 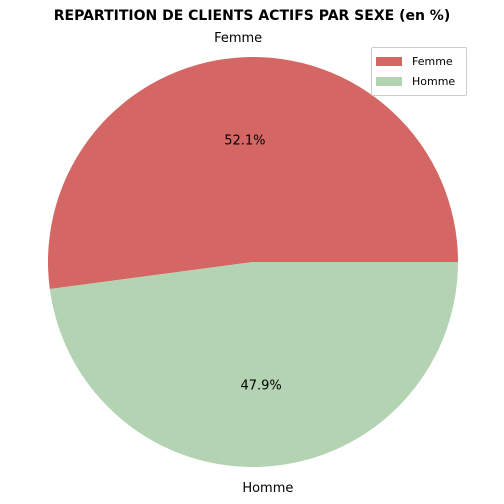 I want to click on slice-percent-homme: 47.9%, so click(x=260, y=386).